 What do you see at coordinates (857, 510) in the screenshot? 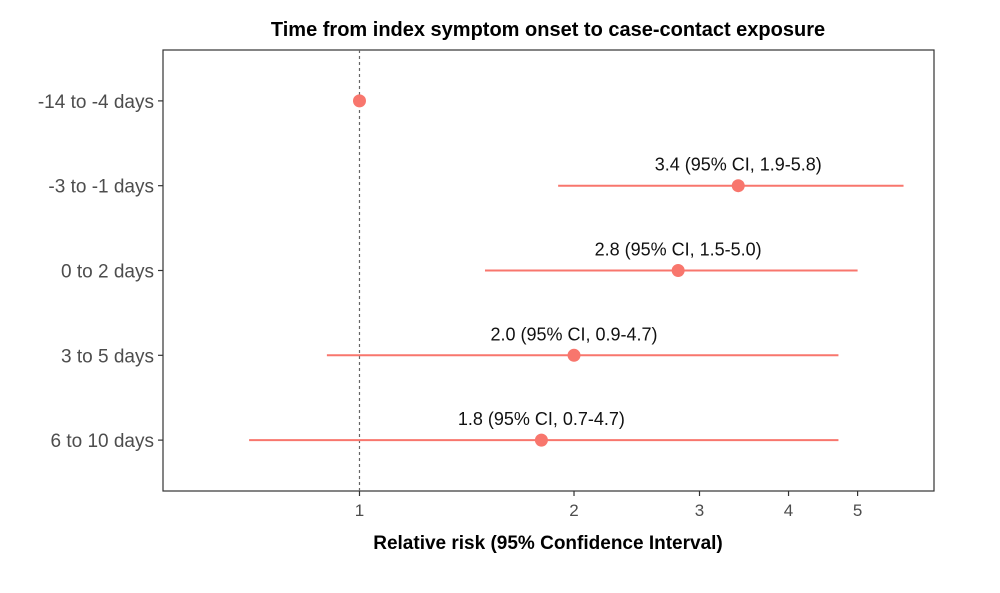
I see `x-tick-label: 5` at bounding box center [857, 510].